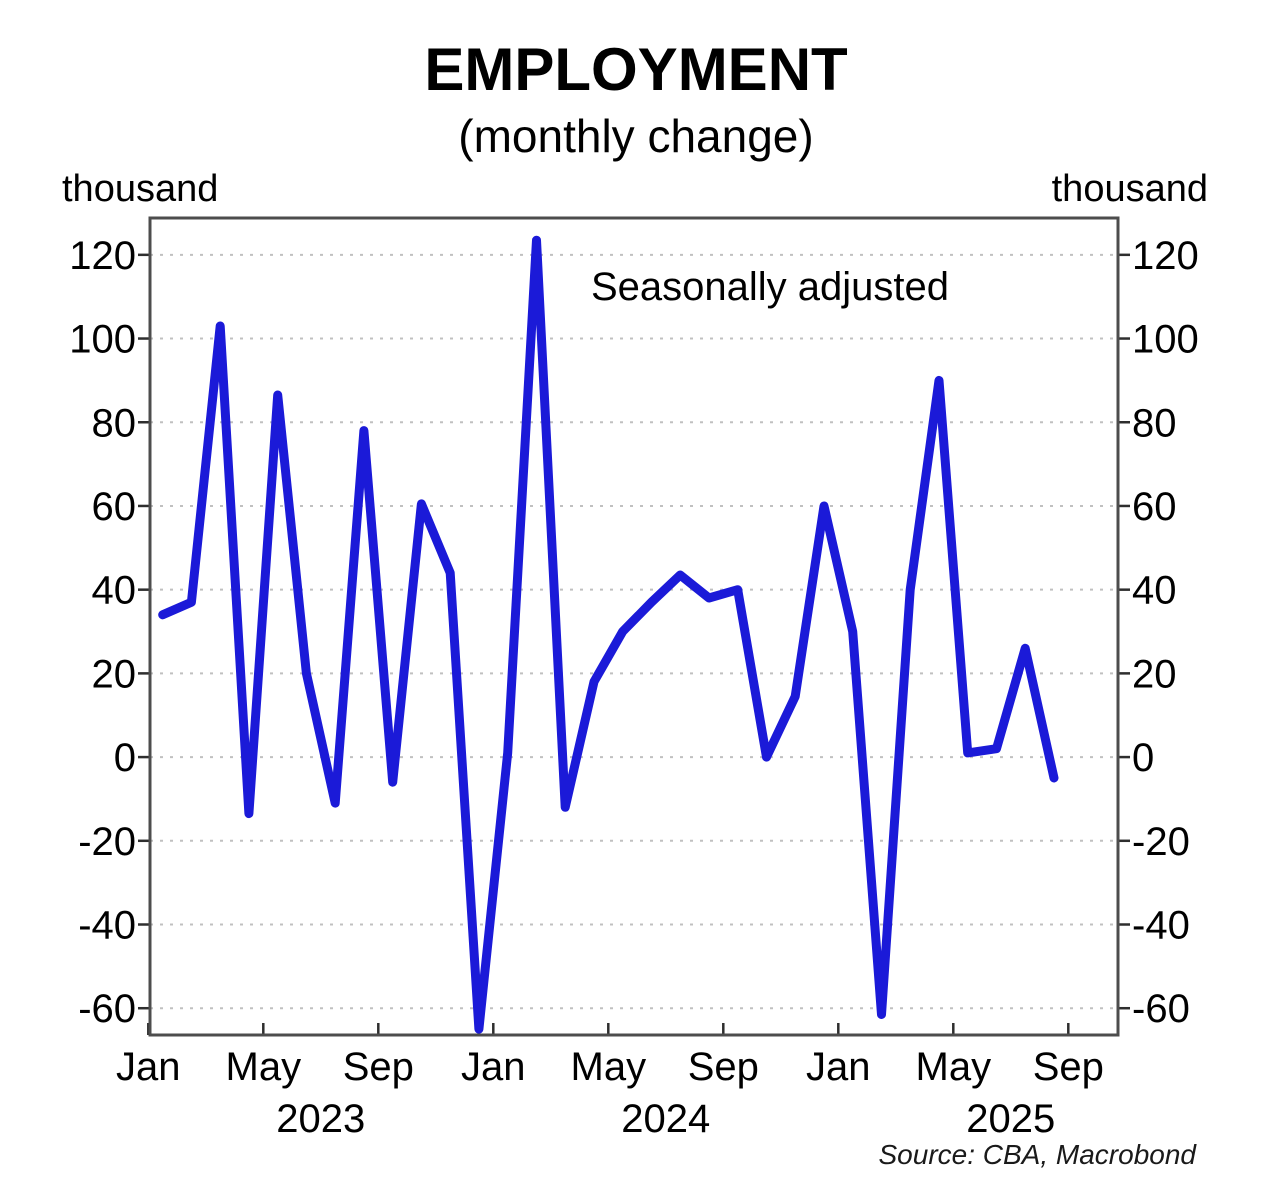 Image resolution: width=1280 pixels, height=1202 pixels. I want to click on y-tick-label-left-100: 100, so click(102, 340).